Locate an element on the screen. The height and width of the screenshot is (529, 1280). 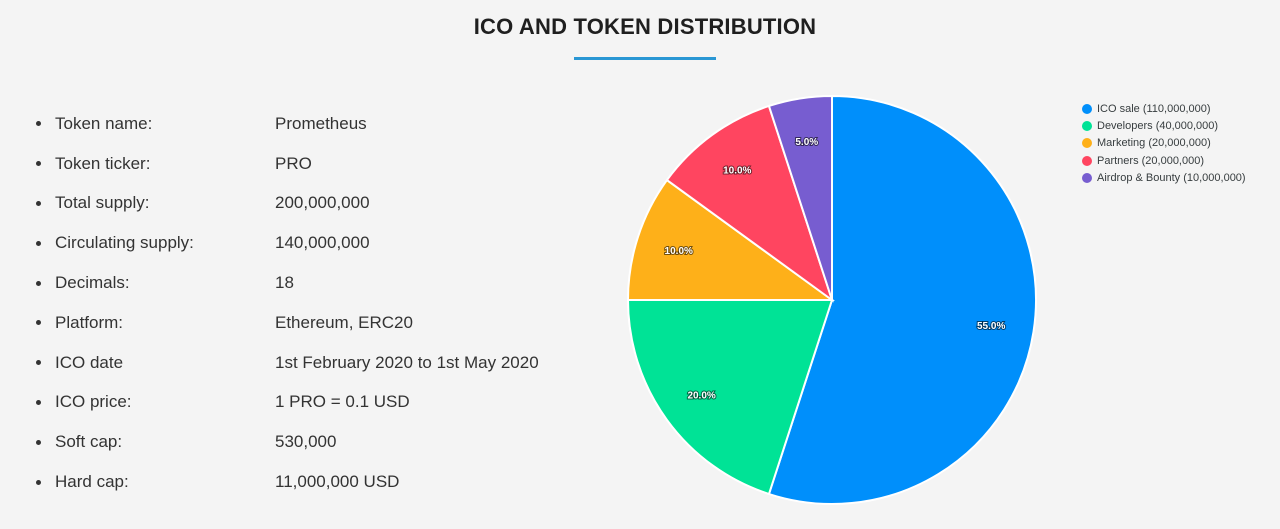
legend-item: ICO sale (110,000,000) is located at coordinates (1164, 108).